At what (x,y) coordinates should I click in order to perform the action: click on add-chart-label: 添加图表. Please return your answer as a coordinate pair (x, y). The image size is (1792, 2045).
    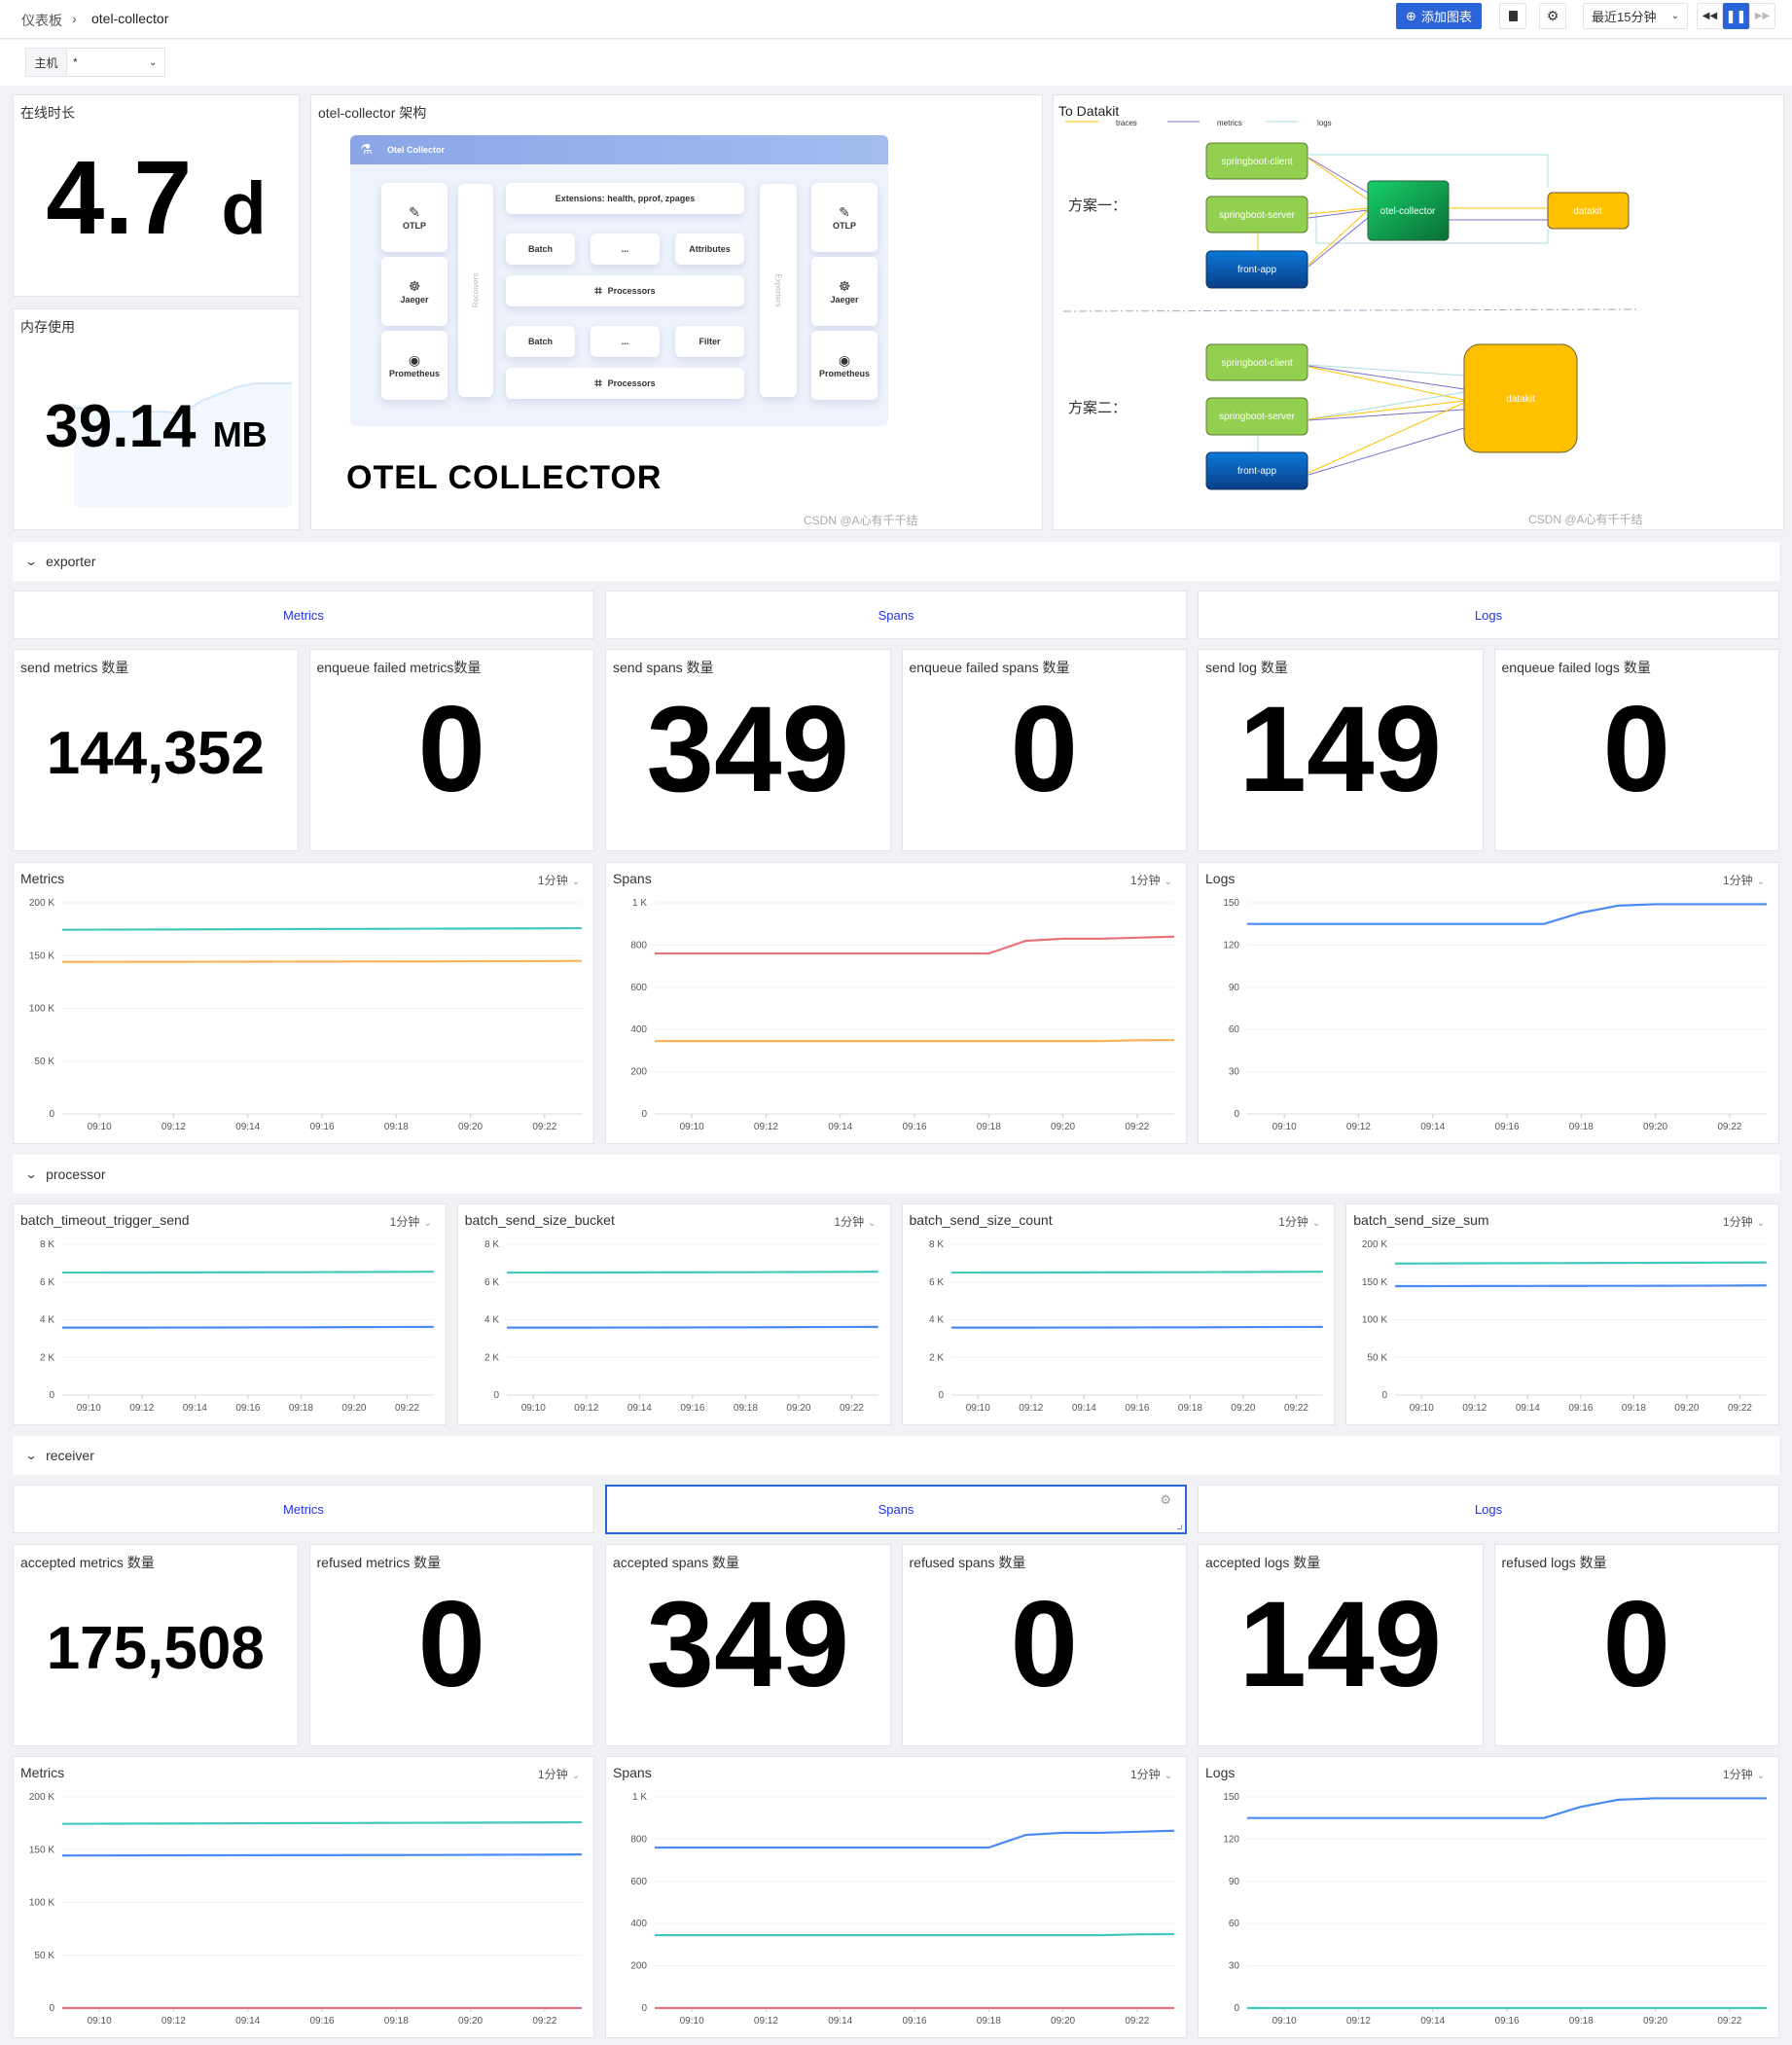
    Looking at the image, I should click on (1446, 17).